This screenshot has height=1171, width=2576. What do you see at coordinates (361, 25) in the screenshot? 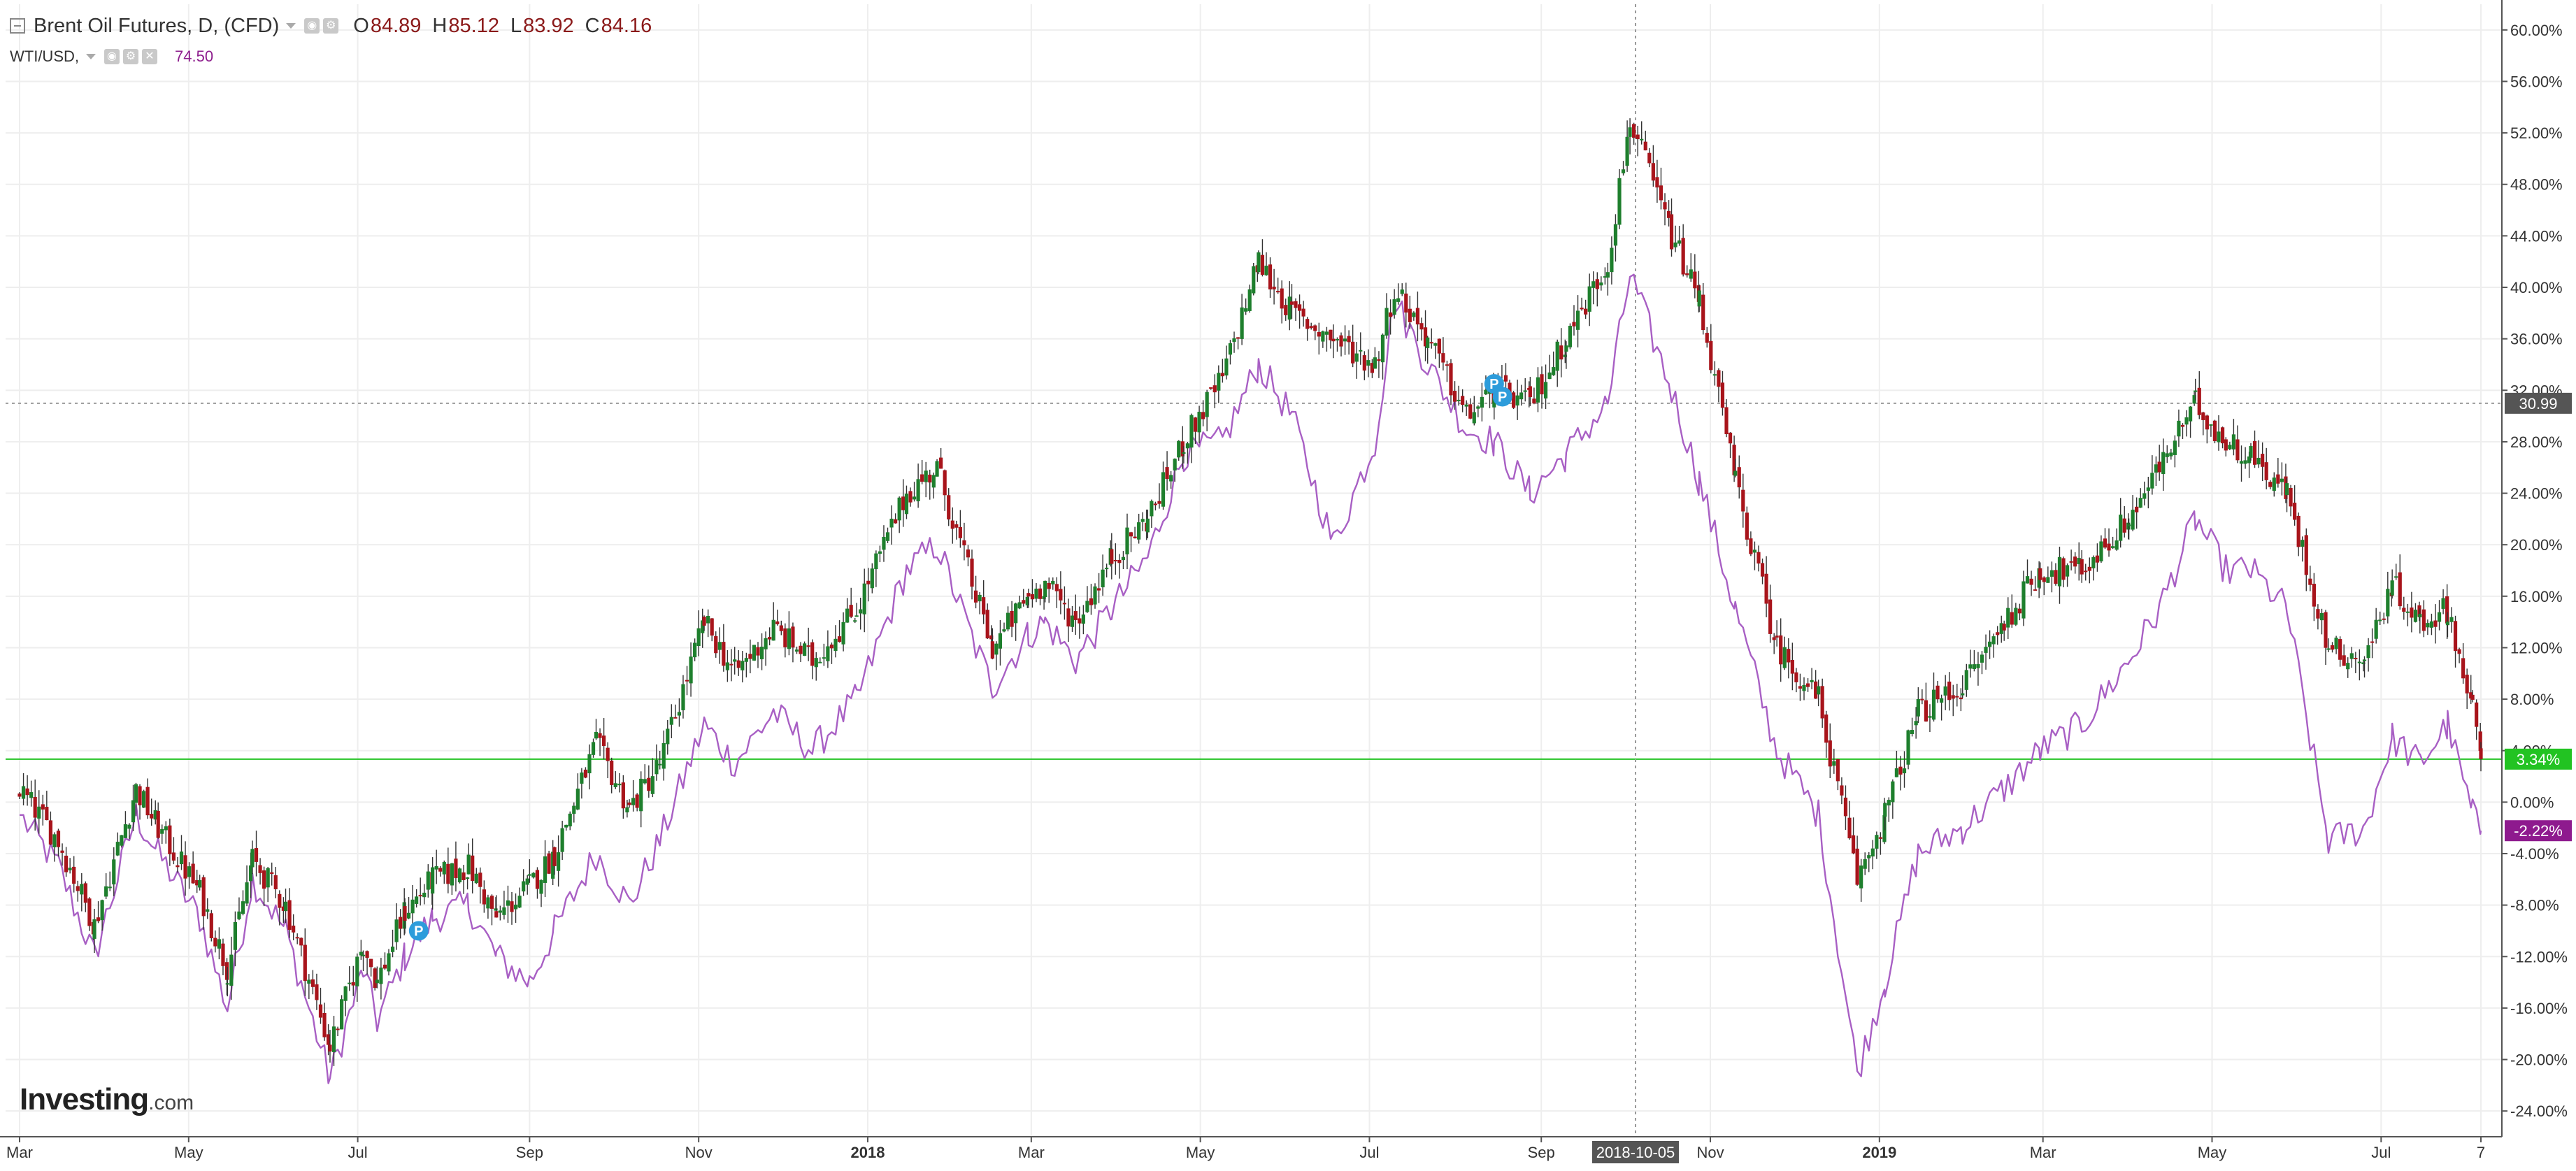
I see `ohlc-open-key: O` at bounding box center [361, 25].